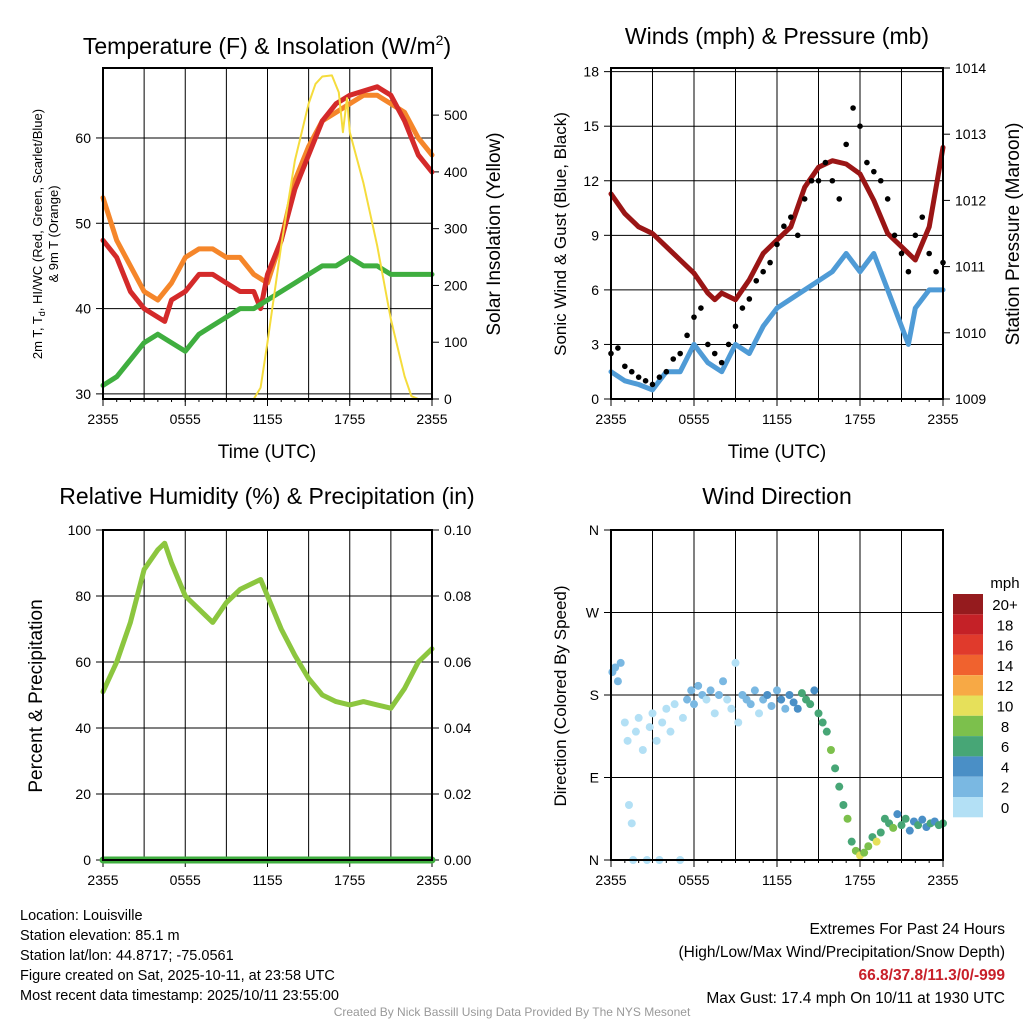  Describe the element at coordinates (859, 880) in the screenshot. I see `x-tick-label: 1755` at that location.